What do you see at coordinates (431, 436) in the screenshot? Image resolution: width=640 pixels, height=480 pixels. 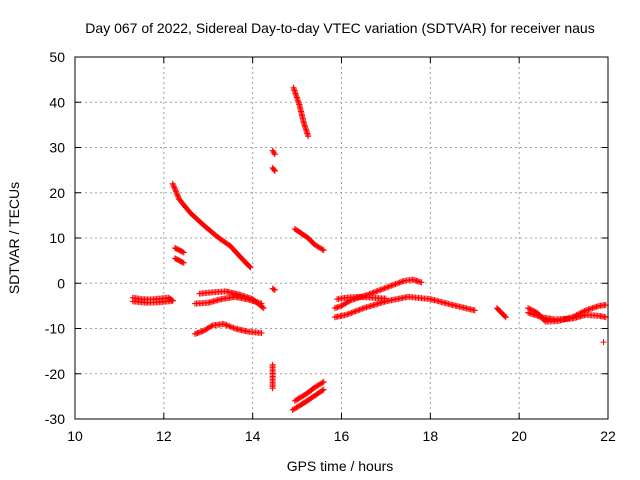 I see `x-tick-label: 18` at bounding box center [431, 436].